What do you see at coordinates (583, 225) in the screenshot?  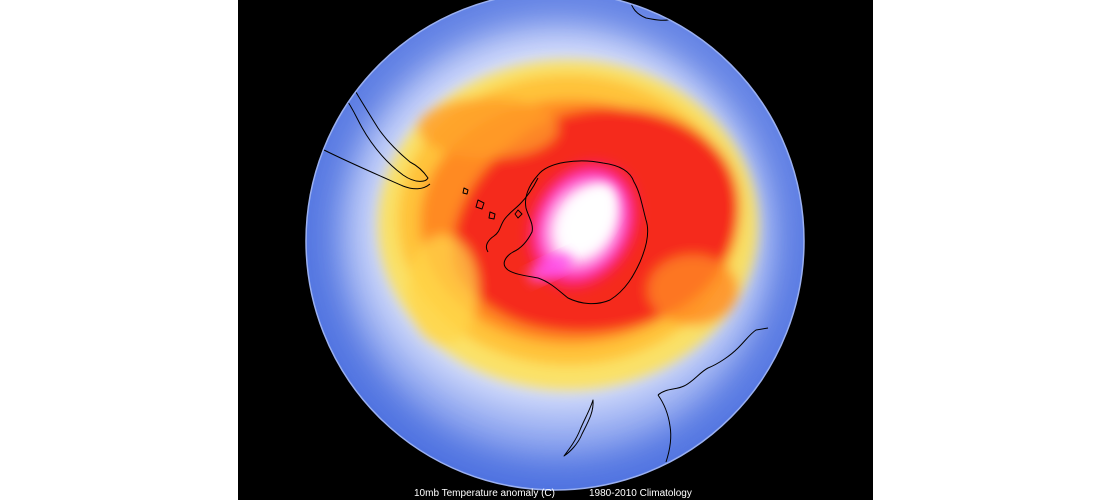 I see `hot-anomaly-core` at bounding box center [583, 225].